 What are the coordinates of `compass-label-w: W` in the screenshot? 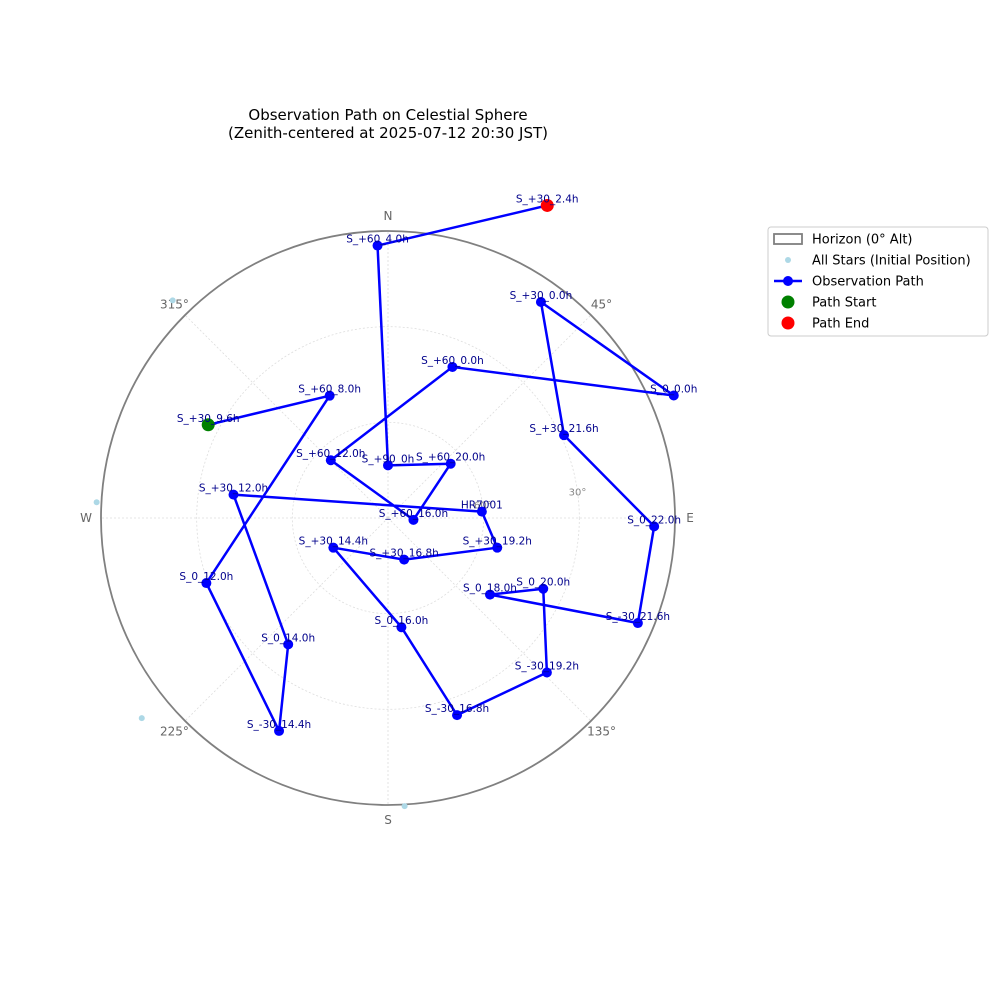 It's located at (86, 518).